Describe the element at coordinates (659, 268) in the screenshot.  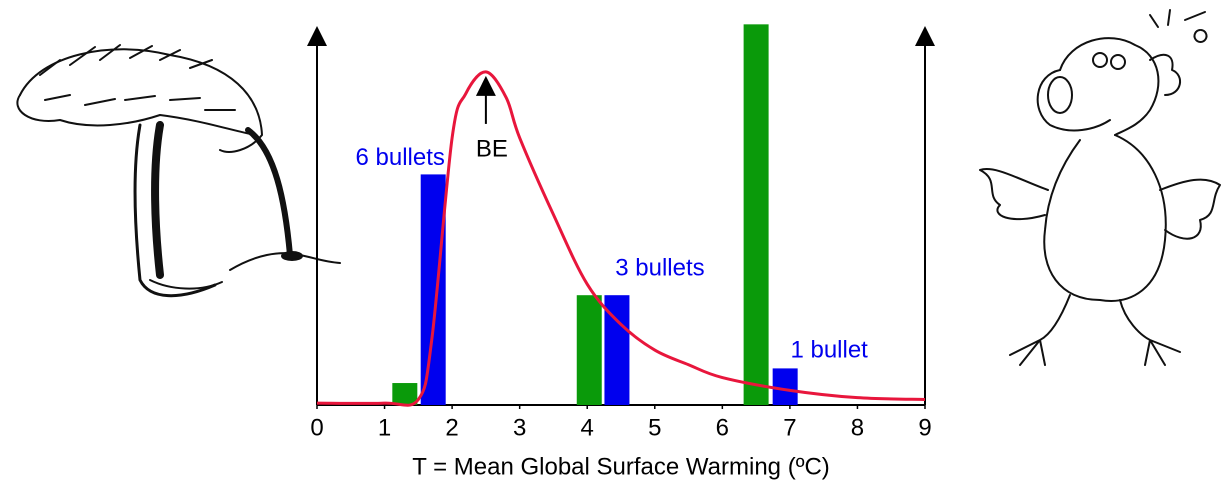
I see `bar-value-label: 3 bullets` at that location.